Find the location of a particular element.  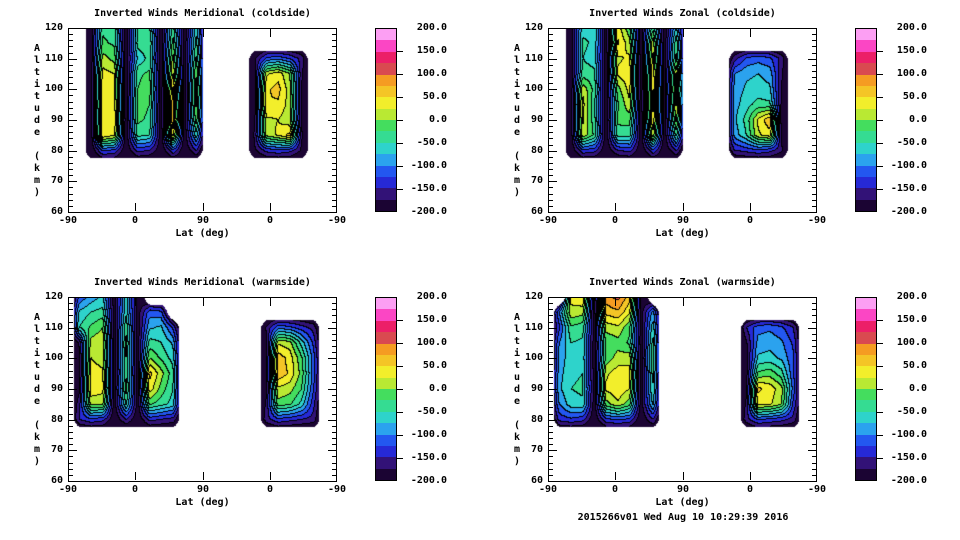

colorbar-tick-label: -150.0 is located at coordinates (908, 457).